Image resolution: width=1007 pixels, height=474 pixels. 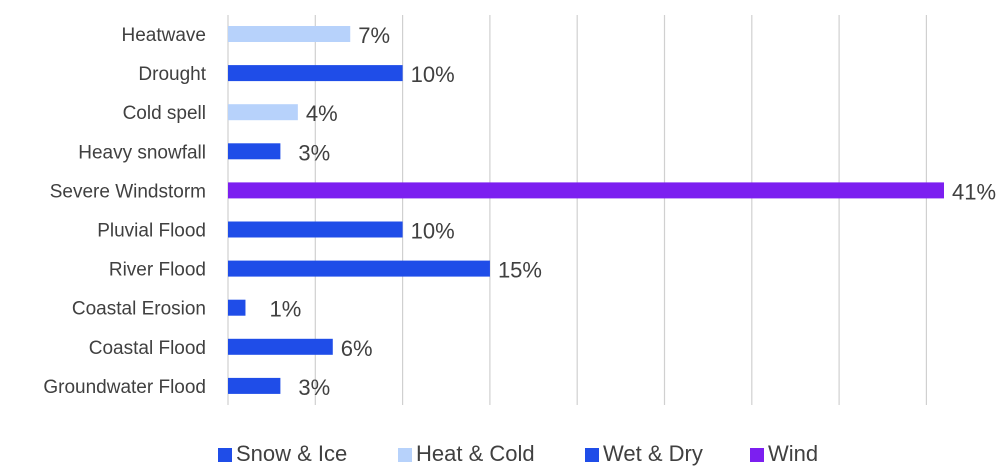 I want to click on legend-swatch-wind, so click(x=757, y=455).